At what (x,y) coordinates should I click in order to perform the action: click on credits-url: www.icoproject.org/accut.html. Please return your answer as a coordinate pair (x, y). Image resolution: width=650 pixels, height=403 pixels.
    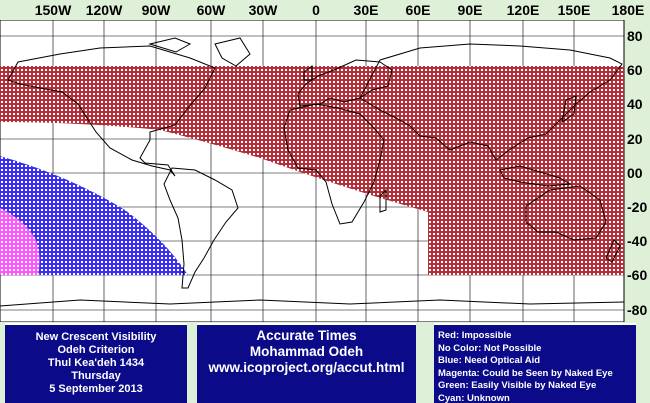
    Looking at the image, I should click on (306, 367).